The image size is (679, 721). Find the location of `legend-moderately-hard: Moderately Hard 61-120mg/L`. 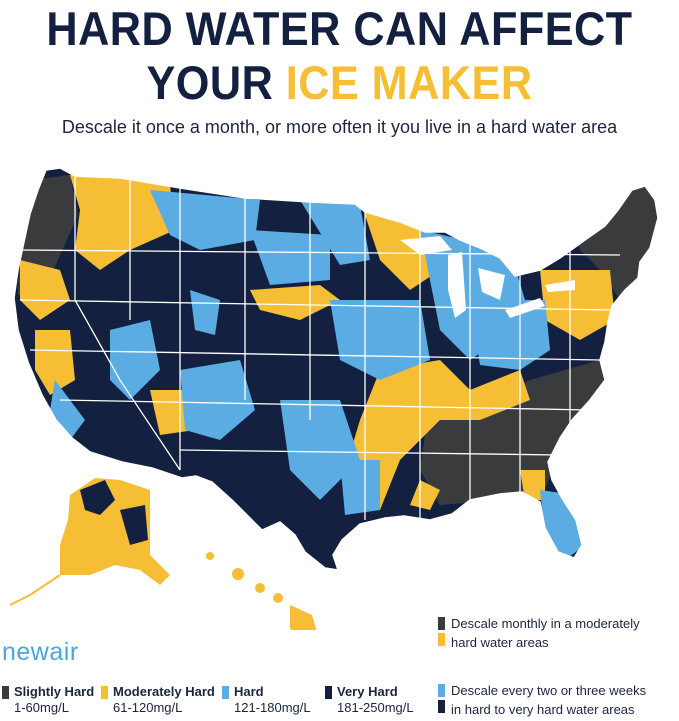

legend-moderately-hard: Moderately Hard 61-120mg/L is located at coordinates (158, 700).